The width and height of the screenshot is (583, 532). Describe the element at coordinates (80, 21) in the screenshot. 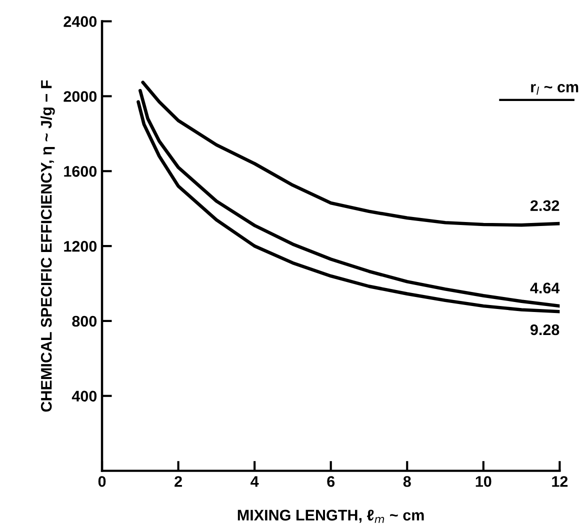

I see `y-tick-label: 2400` at that location.